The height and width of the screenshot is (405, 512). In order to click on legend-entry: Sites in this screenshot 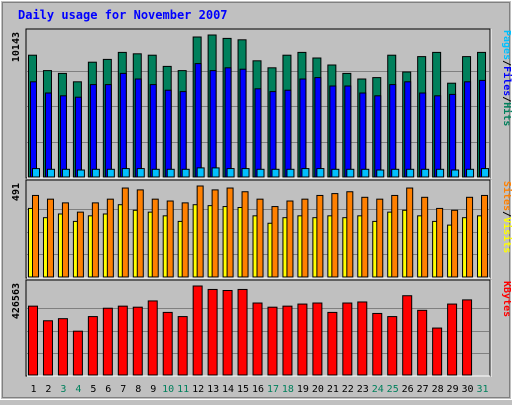, I will do `click(506, 196)`.